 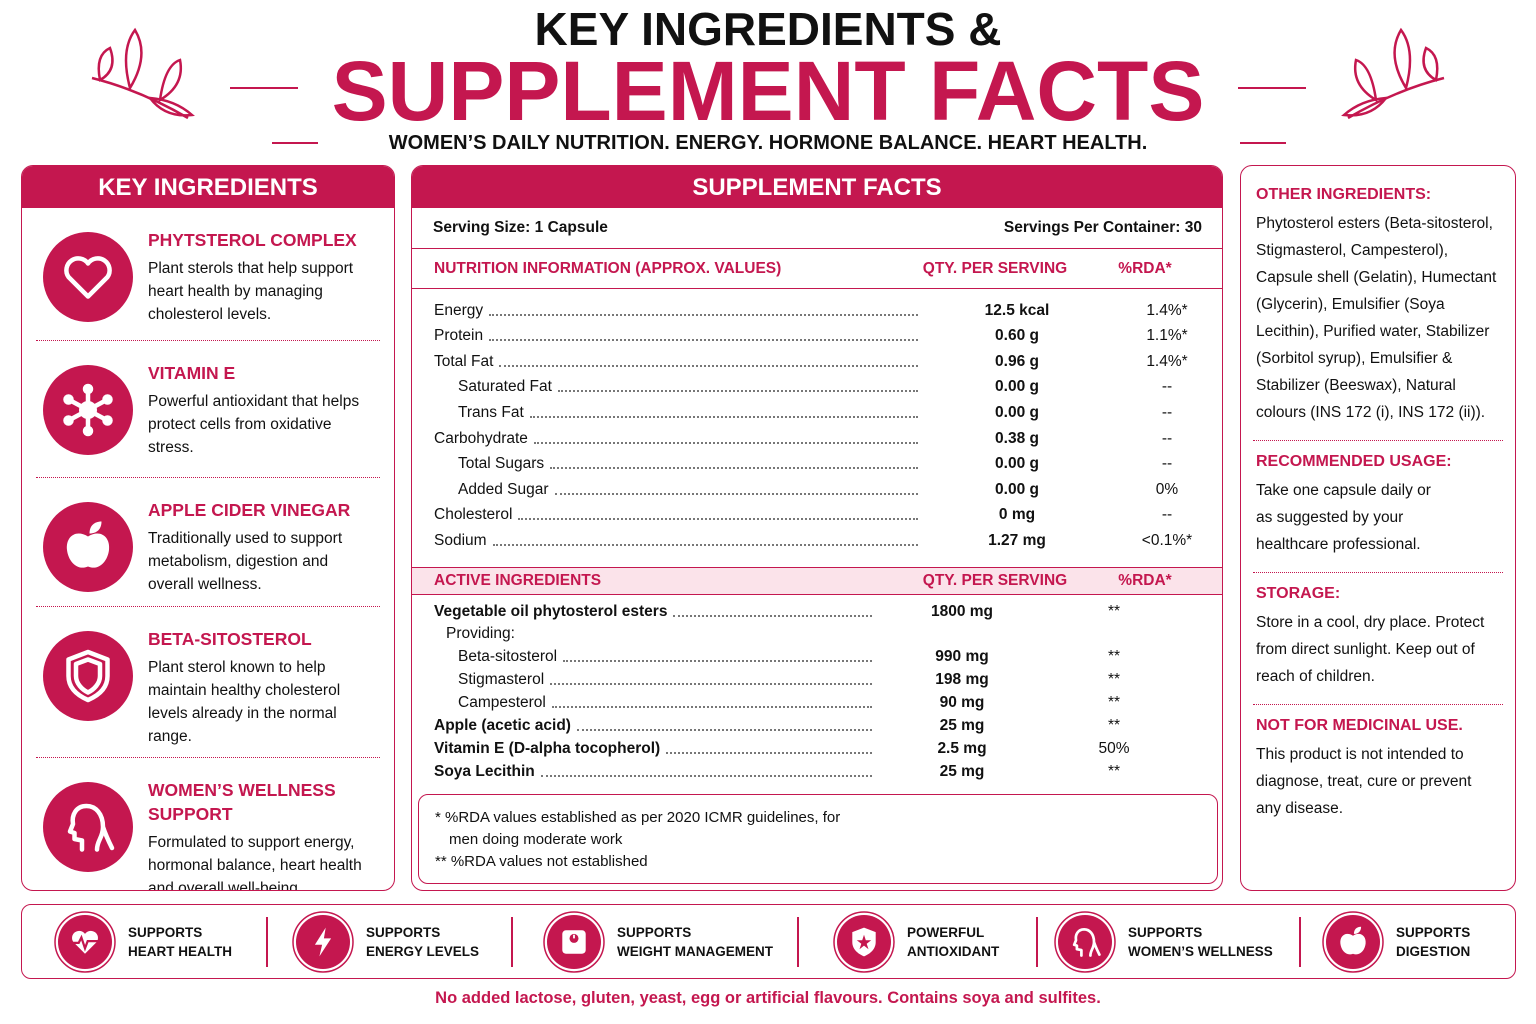 I want to click on nutrient-name: Vegetable oil phytosterol esters, so click(x=551, y=611).